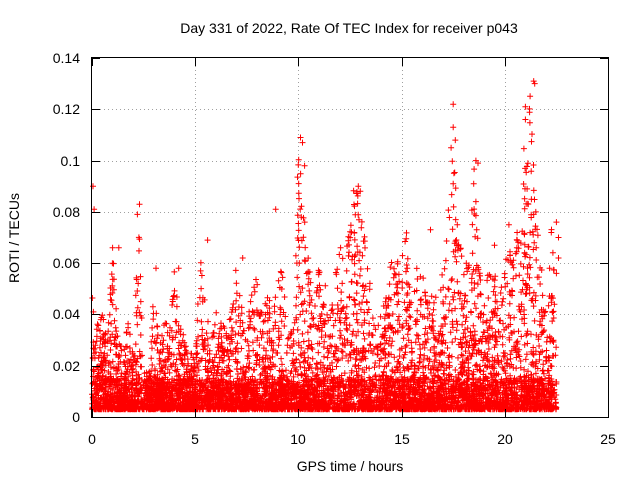 The image size is (640, 480). Describe the element at coordinates (505, 439) in the screenshot. I see `x-tick-label: 20` at that location.